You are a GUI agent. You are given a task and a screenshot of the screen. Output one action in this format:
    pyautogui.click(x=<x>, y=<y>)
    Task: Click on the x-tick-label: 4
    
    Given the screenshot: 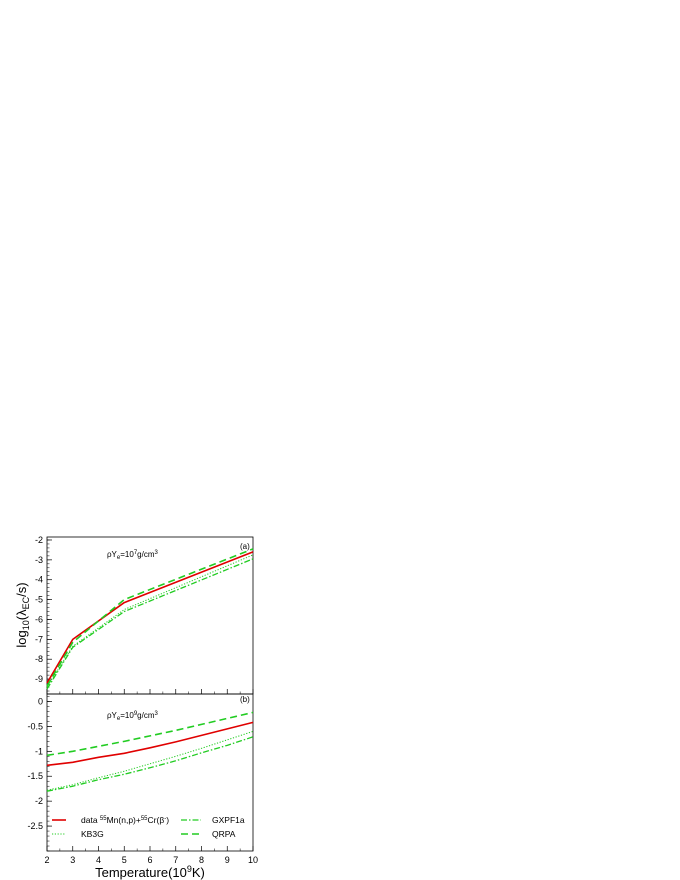 What is the action you would take?
    pyautogui.click(x=98, y=860)
    